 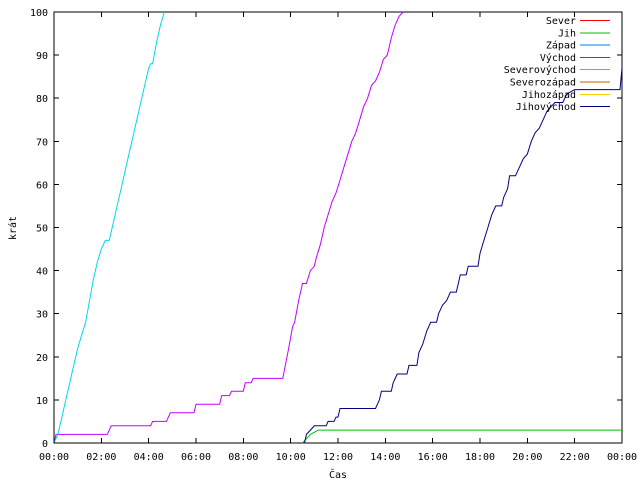 I want to click on series-line-jih, so click(x=462, y=436).